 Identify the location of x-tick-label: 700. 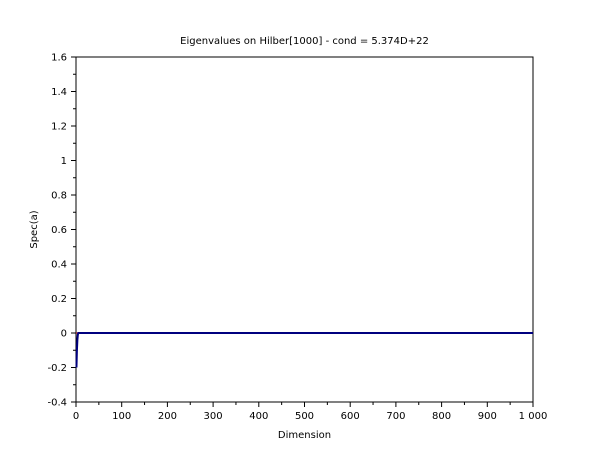
(395, 416).